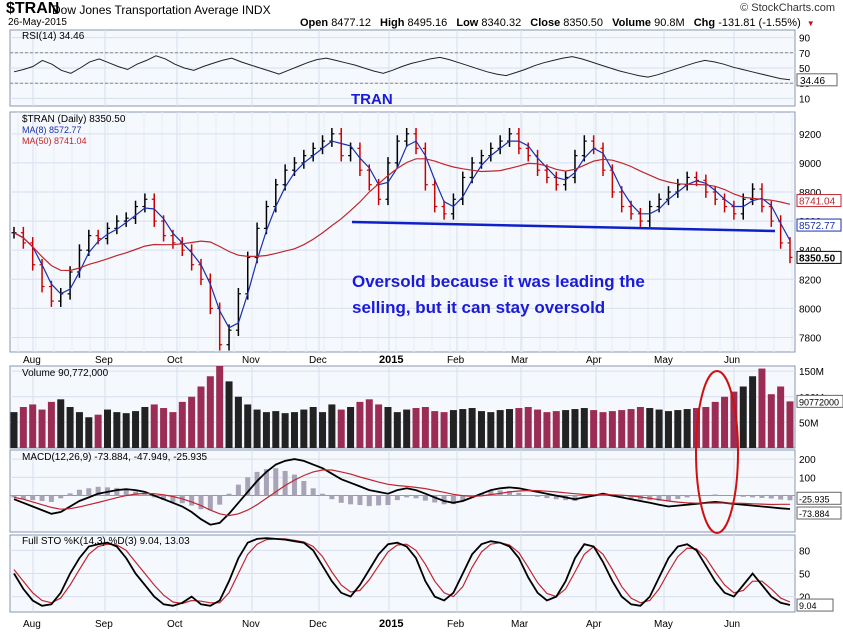  I want to click on sto-x-axis-label: Nov, so click(251, 624).